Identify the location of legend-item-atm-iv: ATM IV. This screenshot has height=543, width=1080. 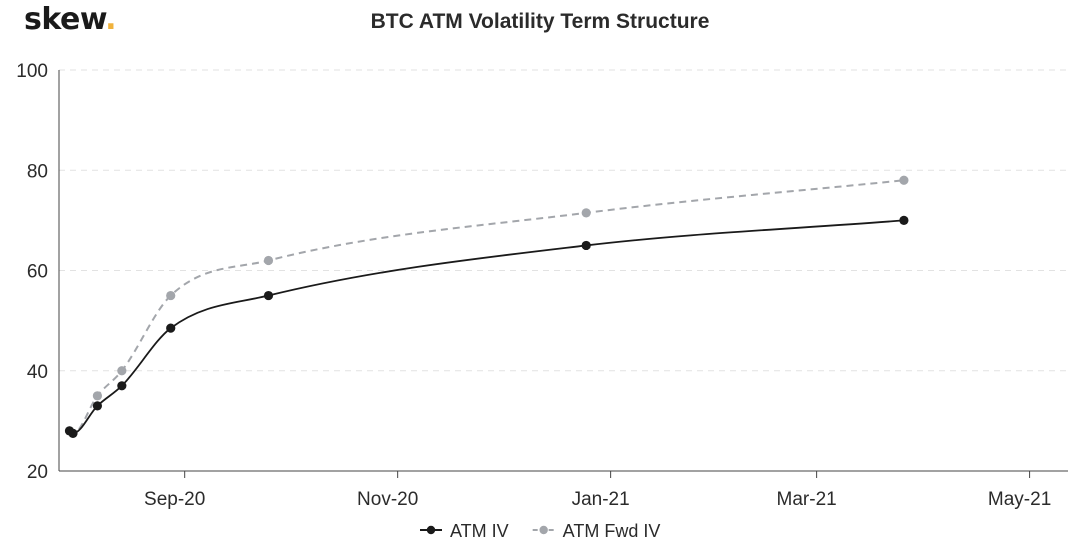
(464, 531).